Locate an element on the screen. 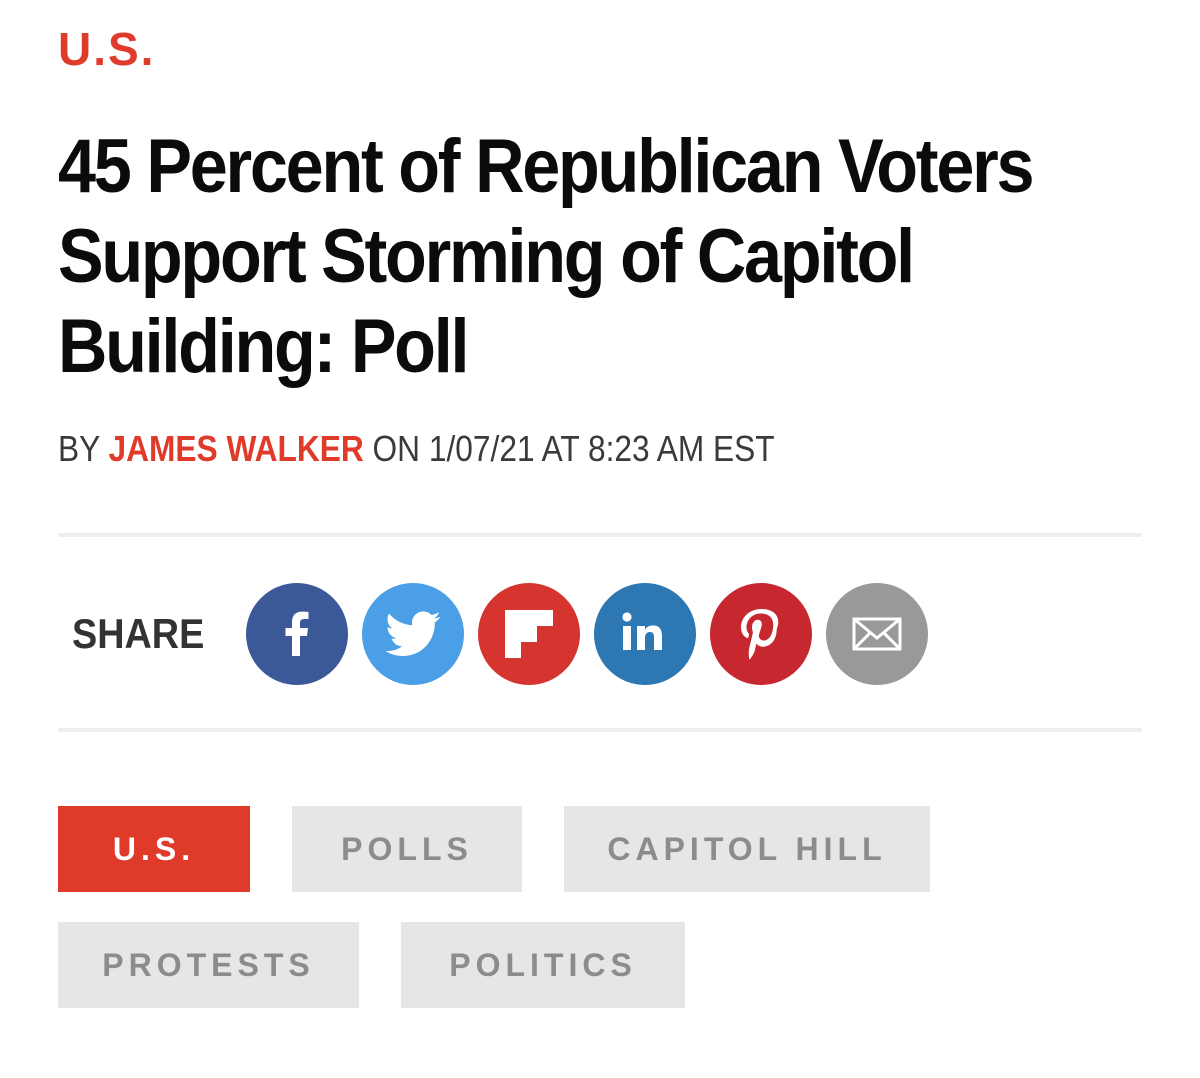 This screenshot has height=1078, width=1200. share-flipboard-button is located at coordinates (529, 634).